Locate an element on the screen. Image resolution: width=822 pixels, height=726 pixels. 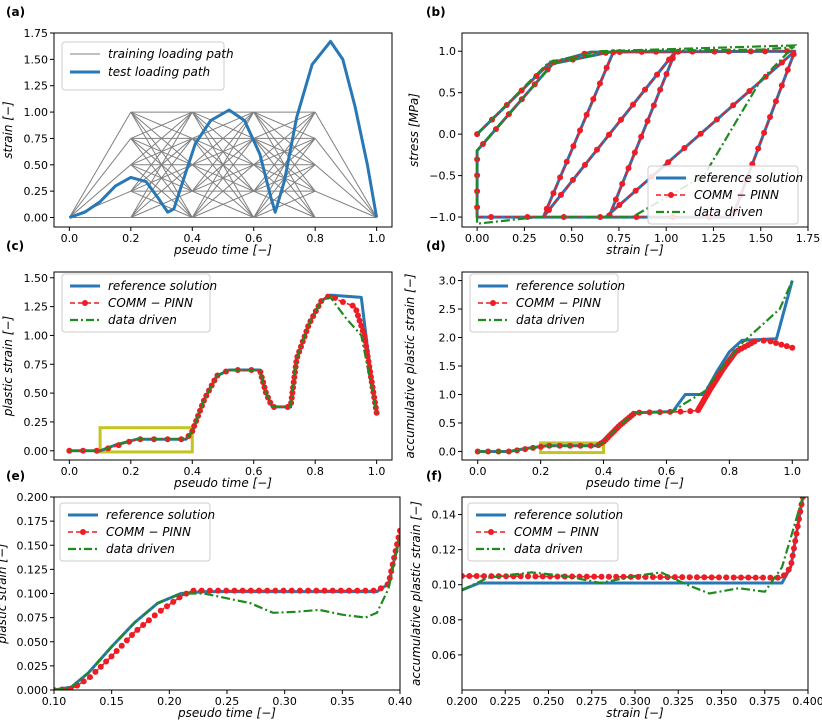
x-tick-label: 0.30 is located at coordinates (284, 701).